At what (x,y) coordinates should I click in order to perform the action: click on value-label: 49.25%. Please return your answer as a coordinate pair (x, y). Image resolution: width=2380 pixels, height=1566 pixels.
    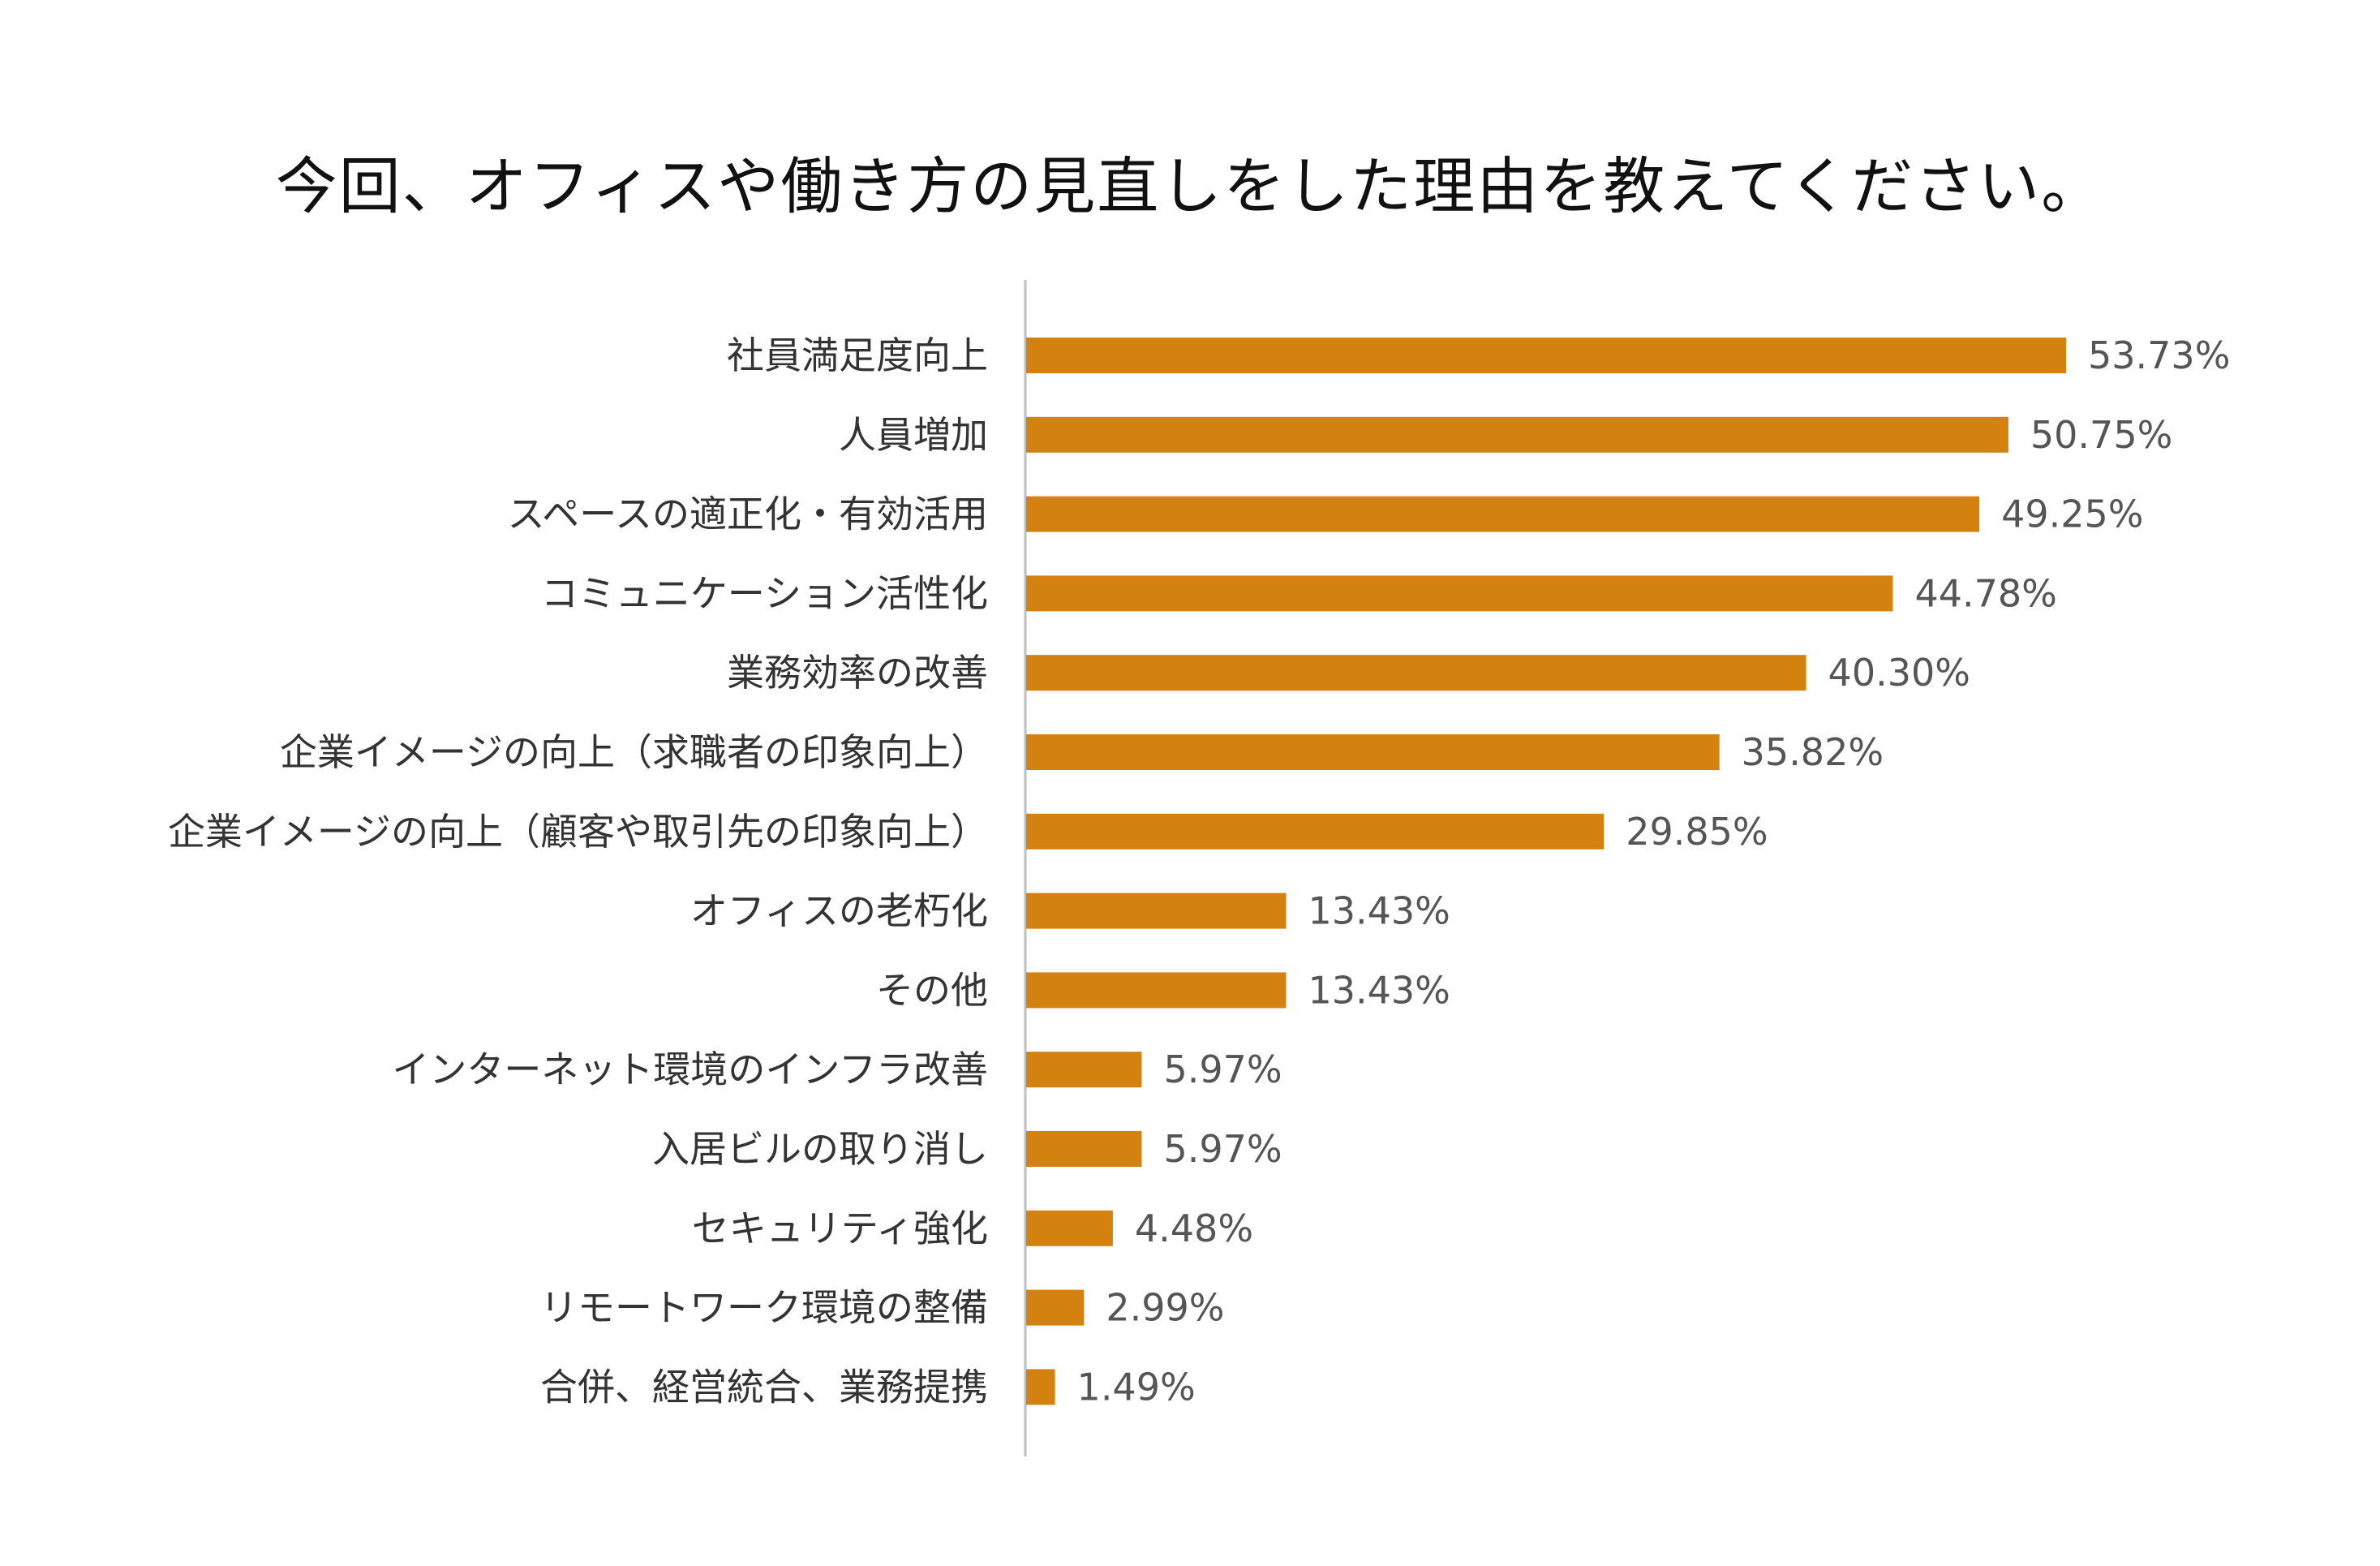
    Looking at the image, I should click on (2072, 514).